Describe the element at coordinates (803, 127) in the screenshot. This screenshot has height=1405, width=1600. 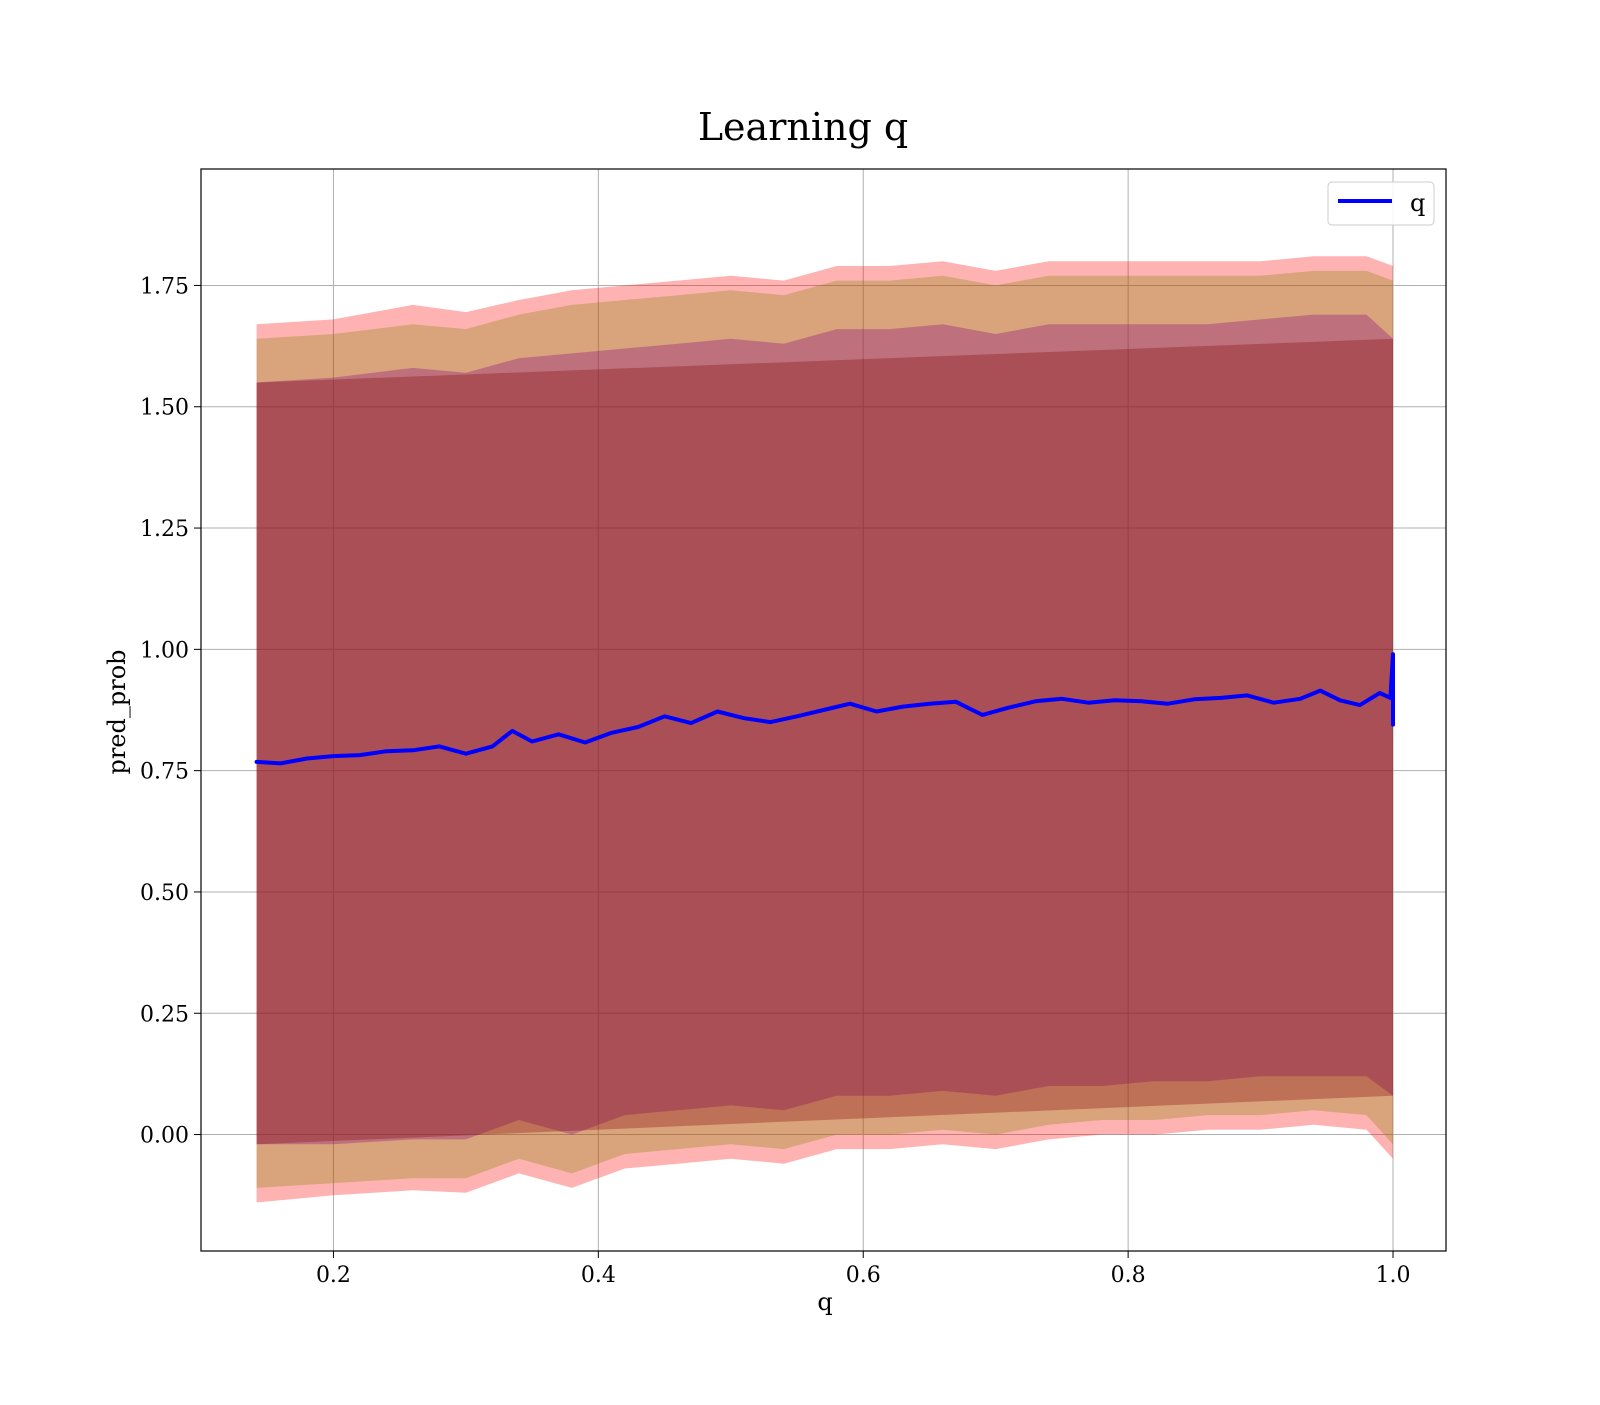
I see `chart-title: Learning q` at that location.